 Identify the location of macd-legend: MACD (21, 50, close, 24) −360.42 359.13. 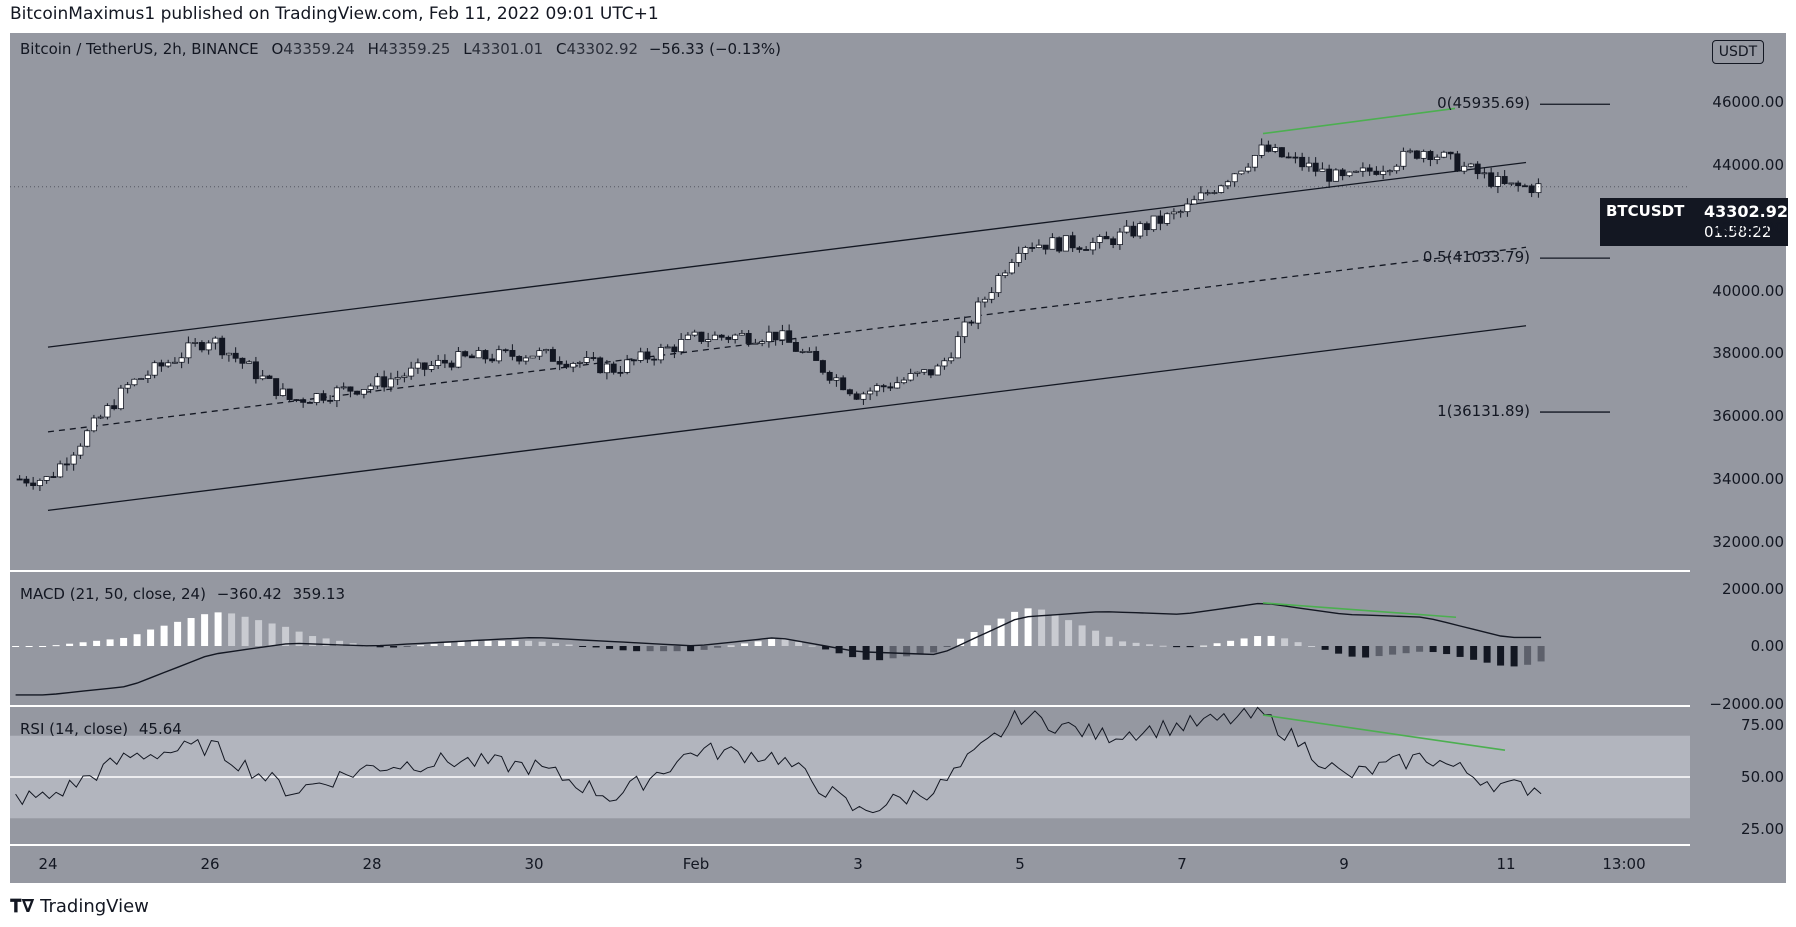
(182, 594).